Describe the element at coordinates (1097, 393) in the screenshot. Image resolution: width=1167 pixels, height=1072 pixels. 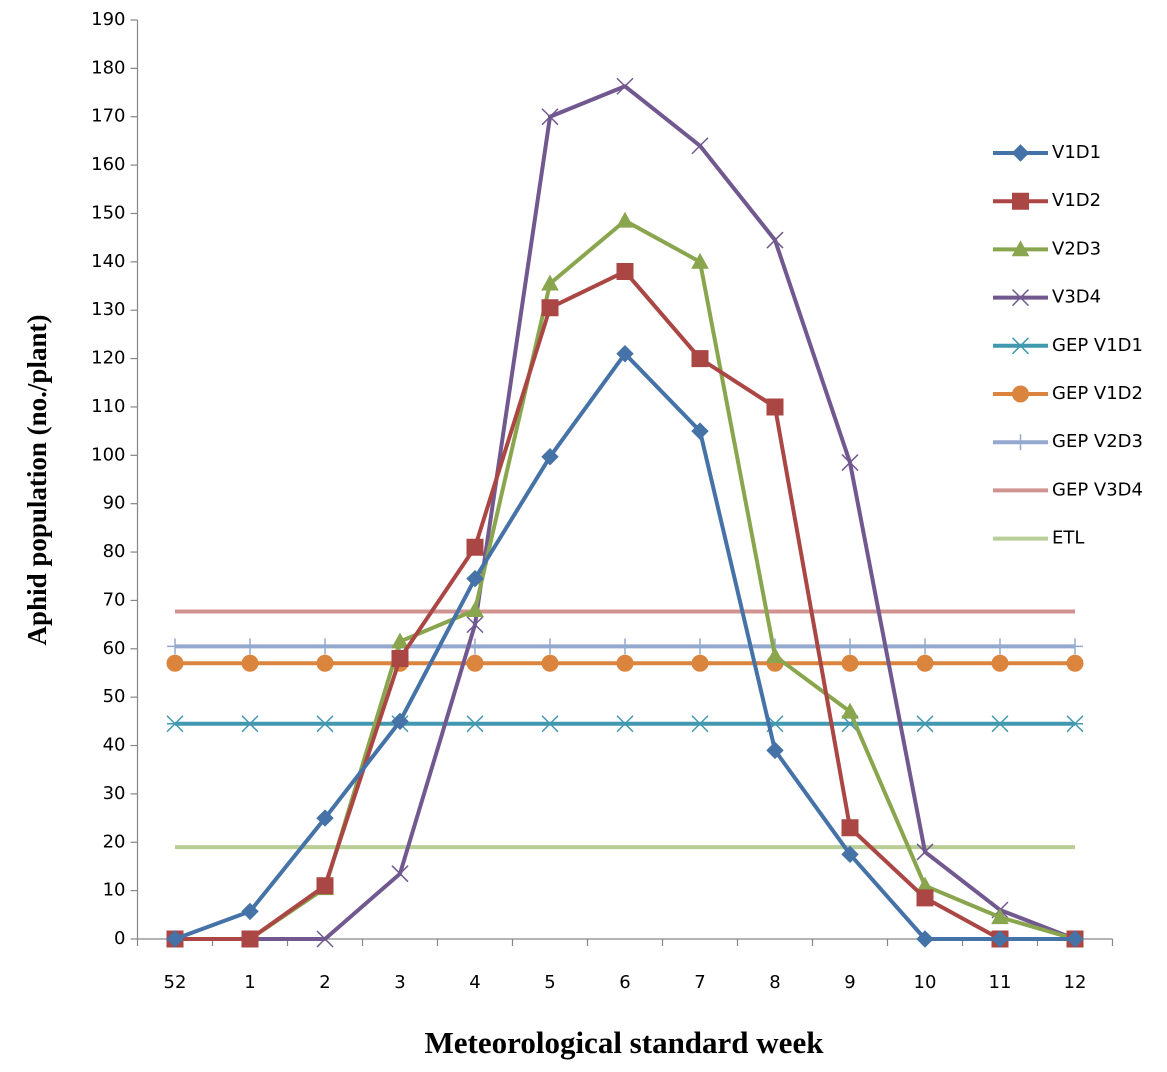
I see `legend-label: GEP V1D2` at that location.